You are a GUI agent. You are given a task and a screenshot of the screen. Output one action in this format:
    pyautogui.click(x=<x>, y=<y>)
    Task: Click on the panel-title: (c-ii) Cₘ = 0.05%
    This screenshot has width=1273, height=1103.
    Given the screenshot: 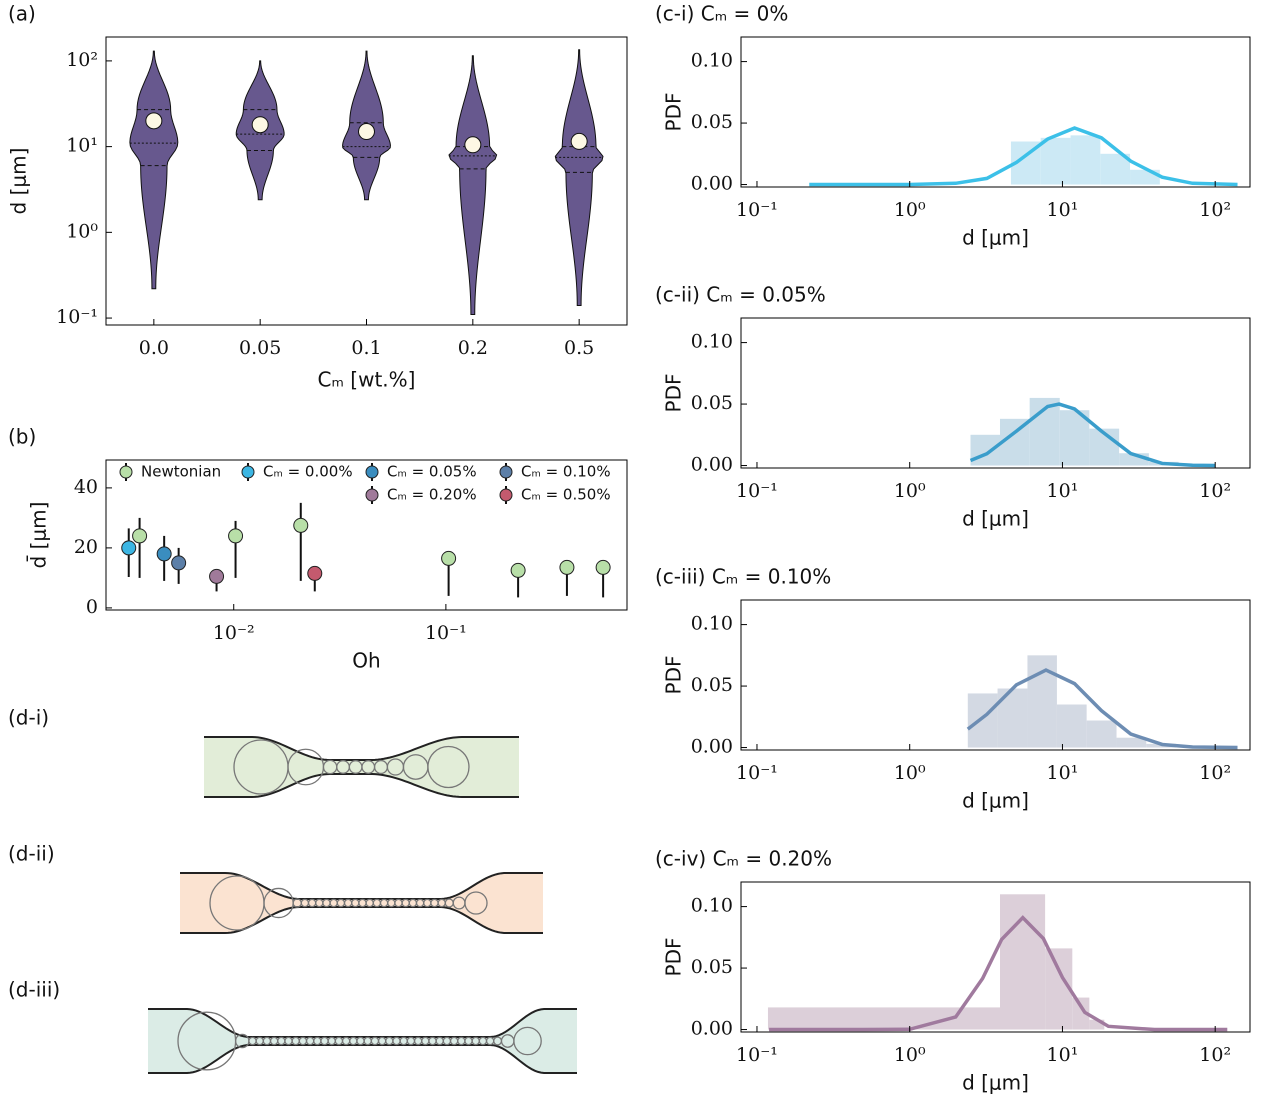 What is the action you would take?
    pyautogui.click(x=740, y=295)
    